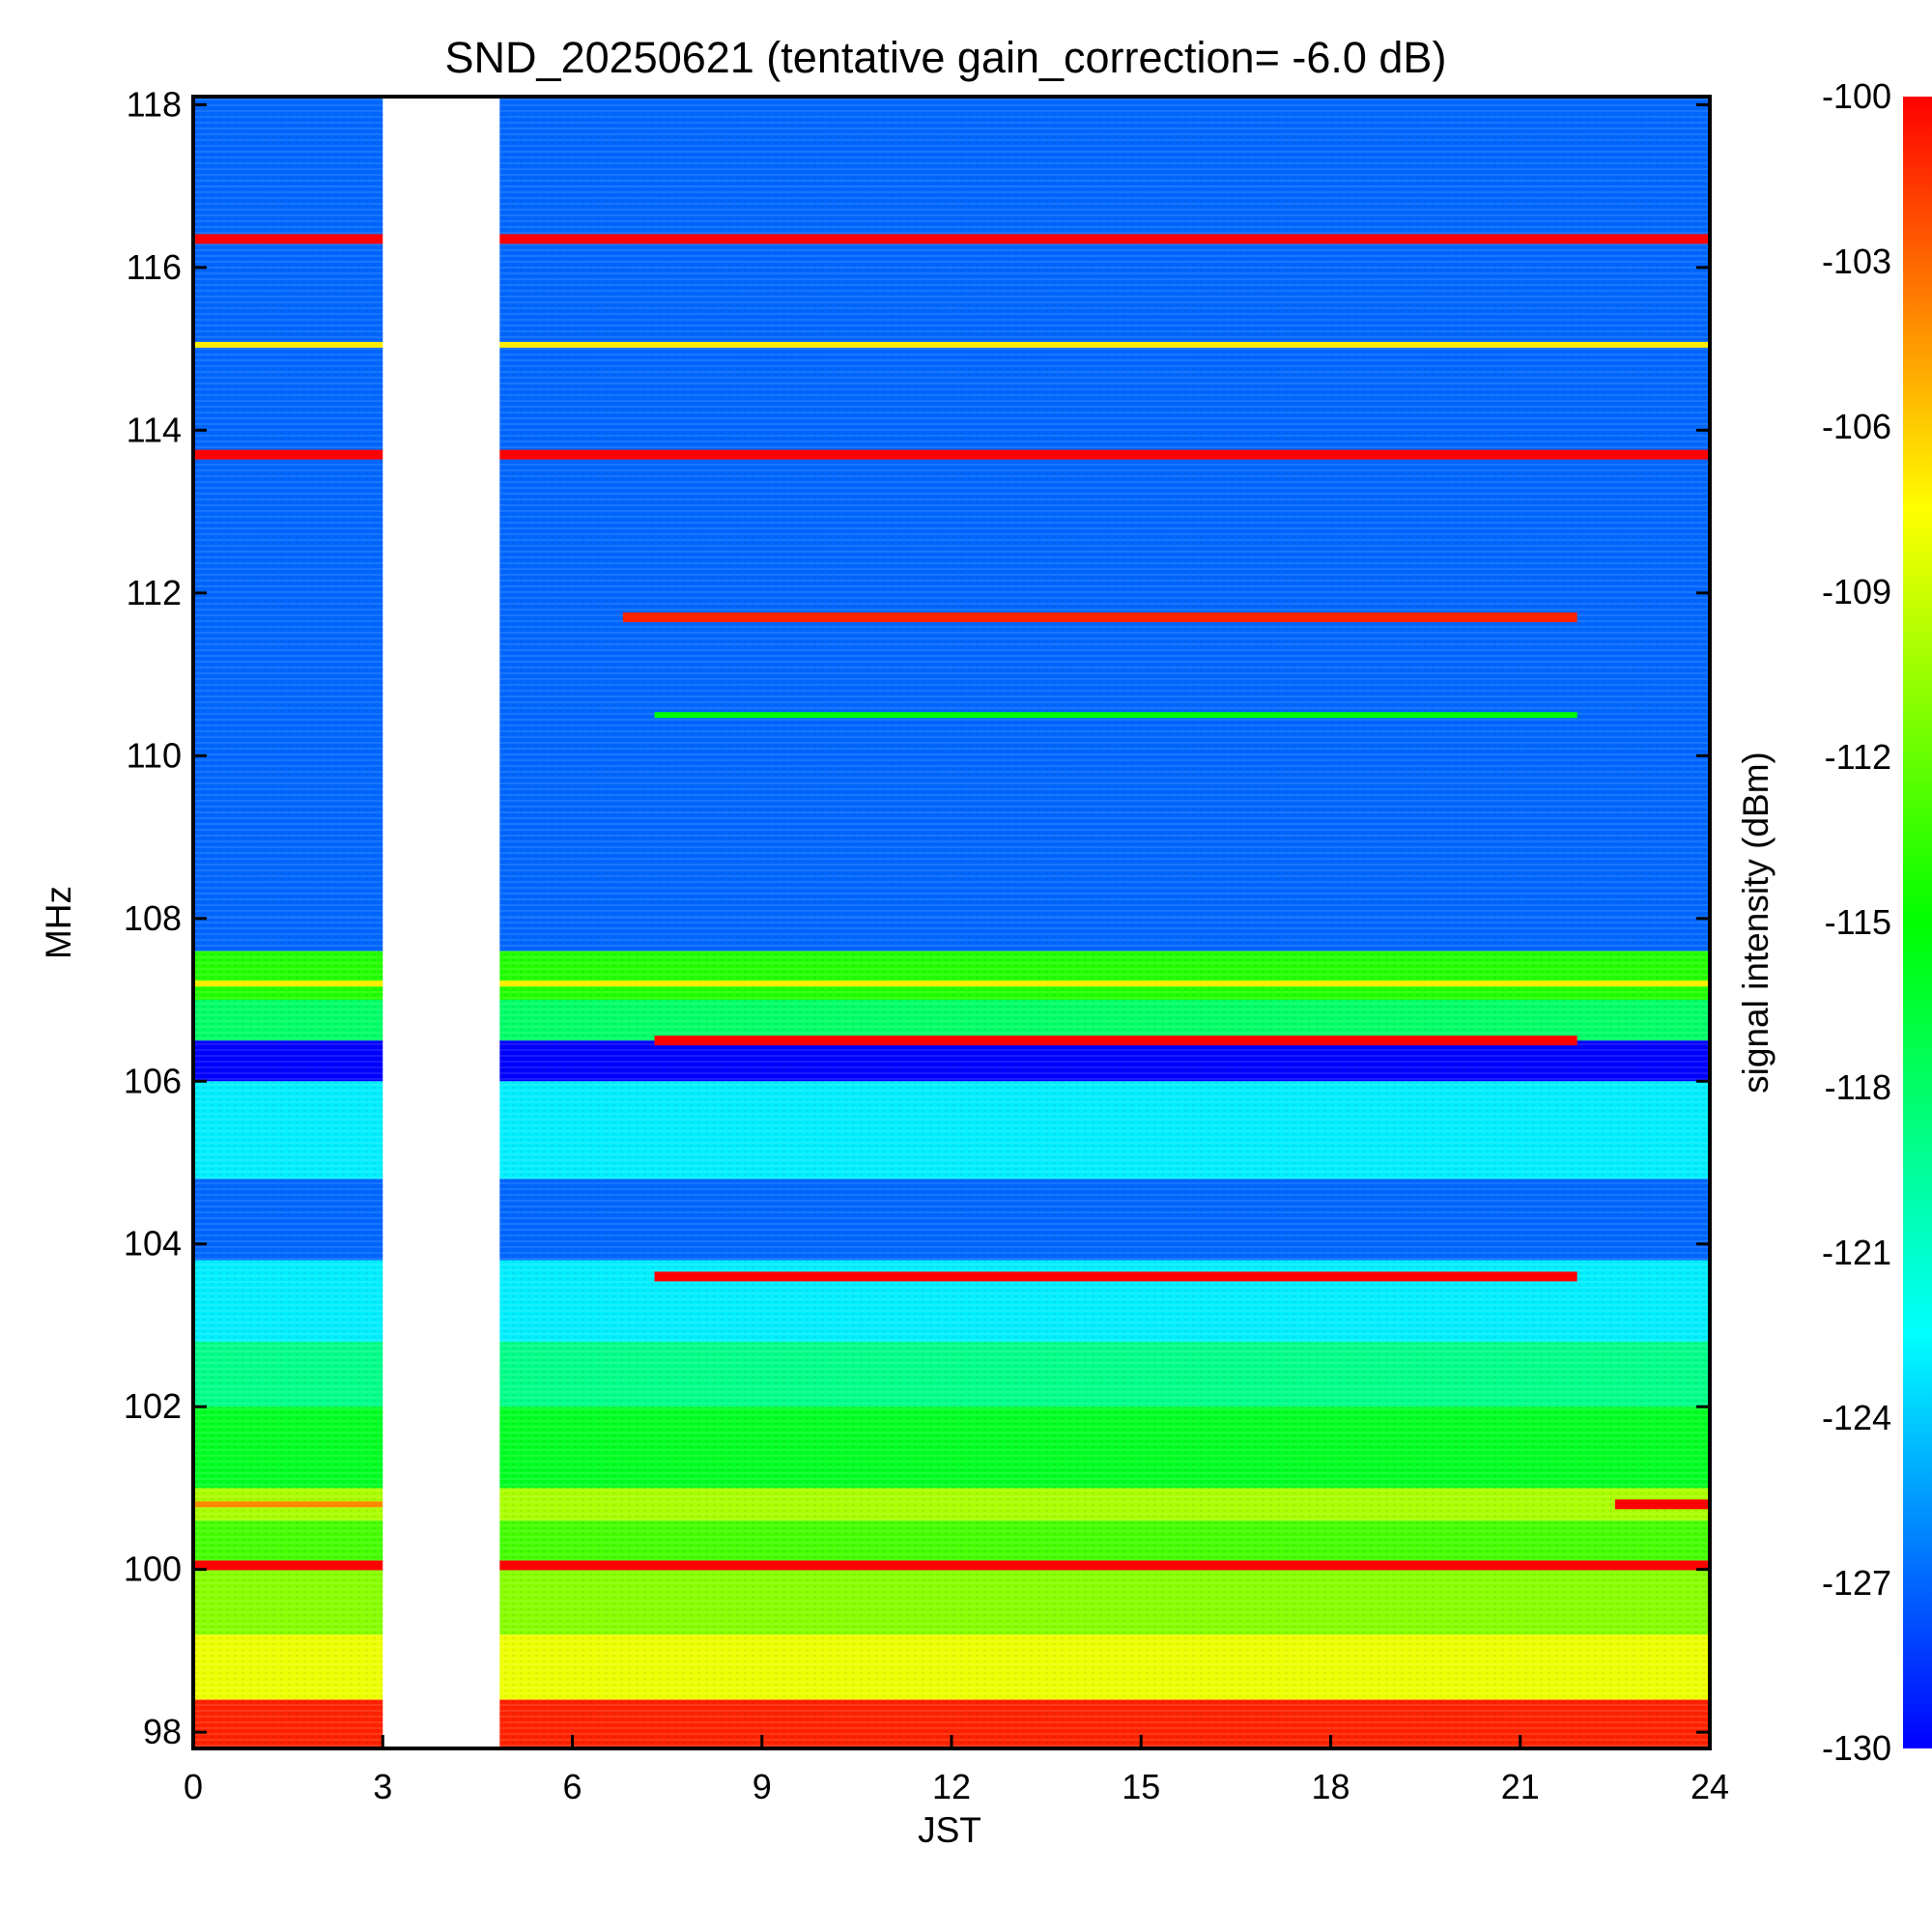 The image size is (1932, 1932). What do you see at coordinates (154, 592) in the screenshot?
I see `y-tick-label: 112` at bounding box center [154, 592].